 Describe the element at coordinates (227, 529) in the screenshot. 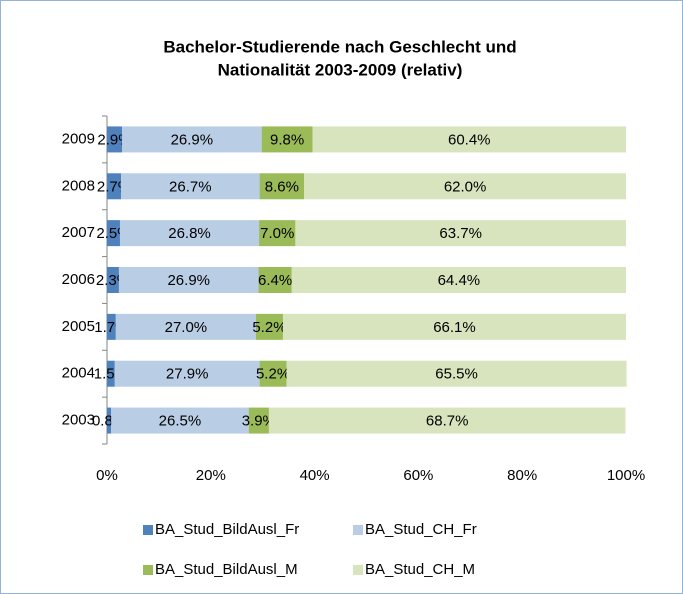

I see `legend-label: BA_Stud_BildAusl_Fr` at that location.